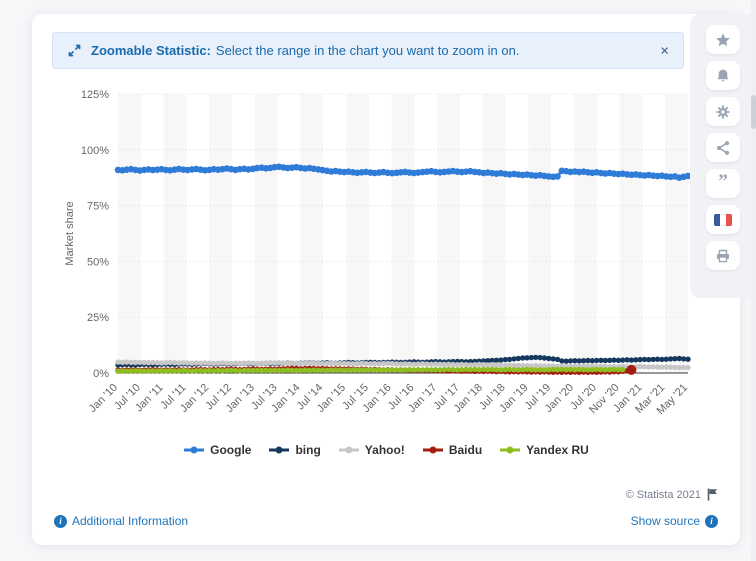 The image size is (756, 561). I want to click on star-icon, so click(723, 39).